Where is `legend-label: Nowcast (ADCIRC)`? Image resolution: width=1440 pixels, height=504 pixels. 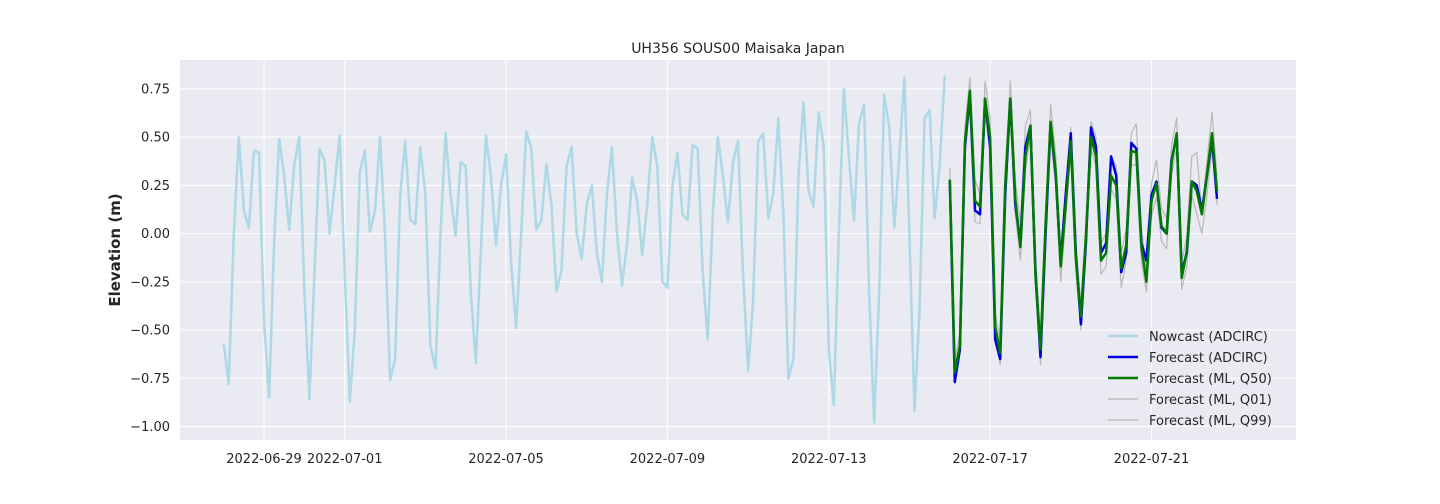
legend-label: Nowcast (ADCIRC) is located at coordinates (1208, 337).